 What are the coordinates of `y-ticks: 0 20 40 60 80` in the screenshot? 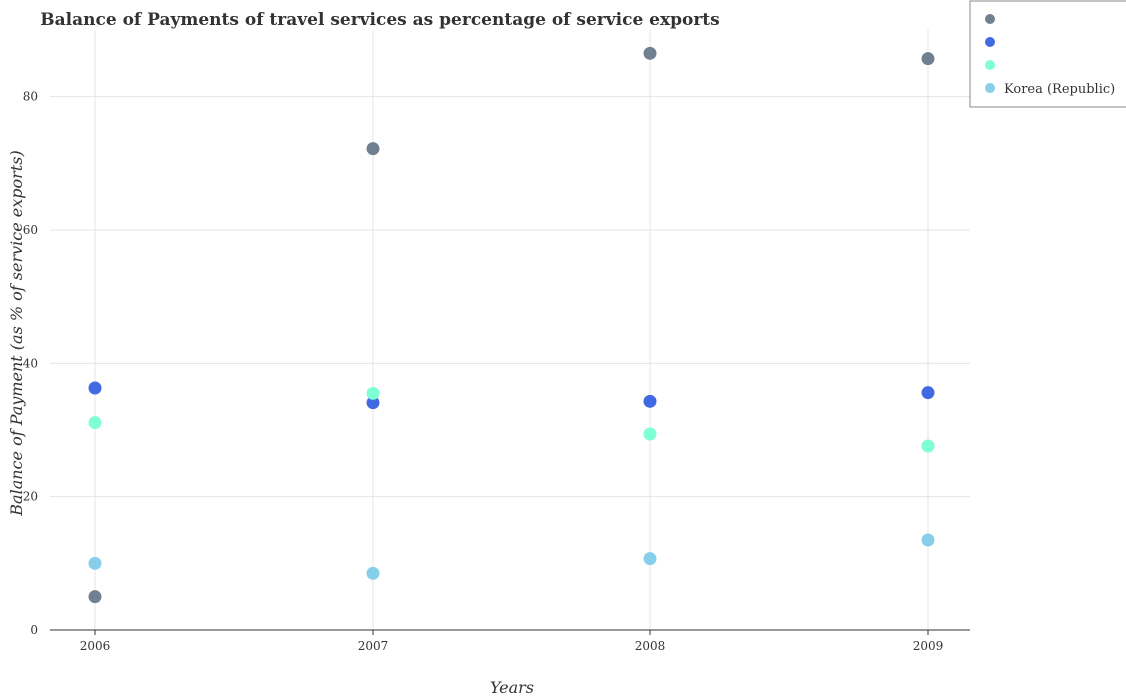 It's located at (30, 363).